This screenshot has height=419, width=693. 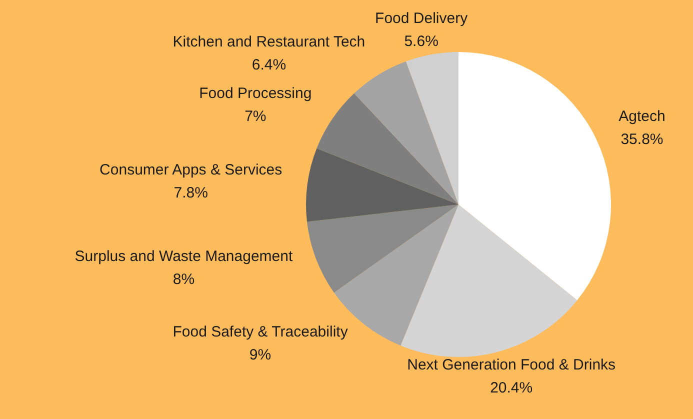 I want to click on slice-label: Agtech, so click(x=642, y=117).